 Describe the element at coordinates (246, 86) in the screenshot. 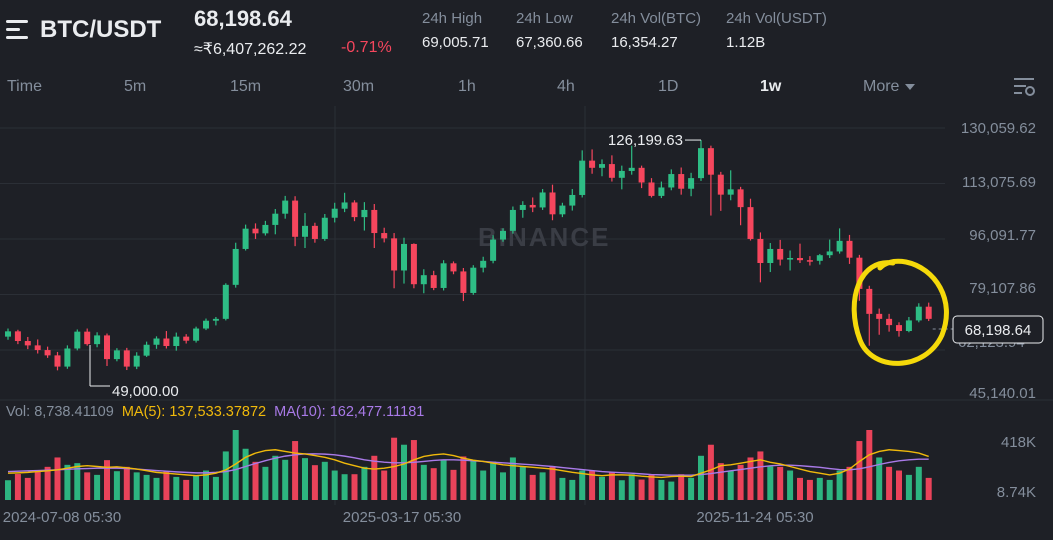

I see `tab-15m: 15m` at that location.